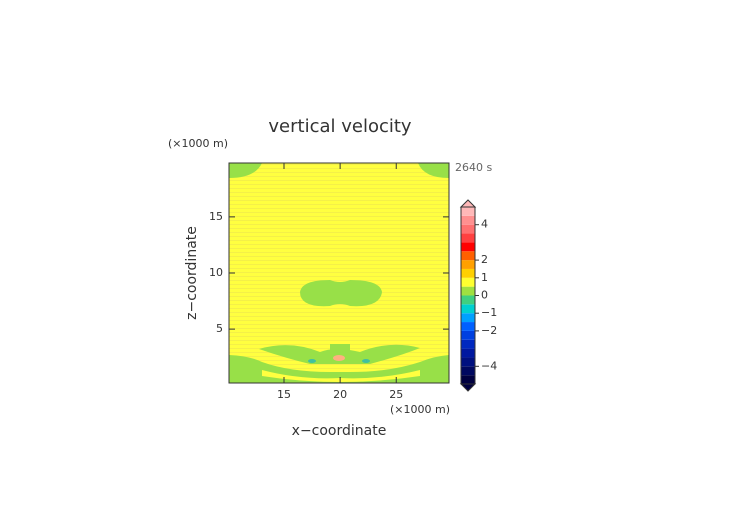 The height and width of the screenshot is (532, 752). I want to click on colorbar-tick-label: −1, so click(489, 312).